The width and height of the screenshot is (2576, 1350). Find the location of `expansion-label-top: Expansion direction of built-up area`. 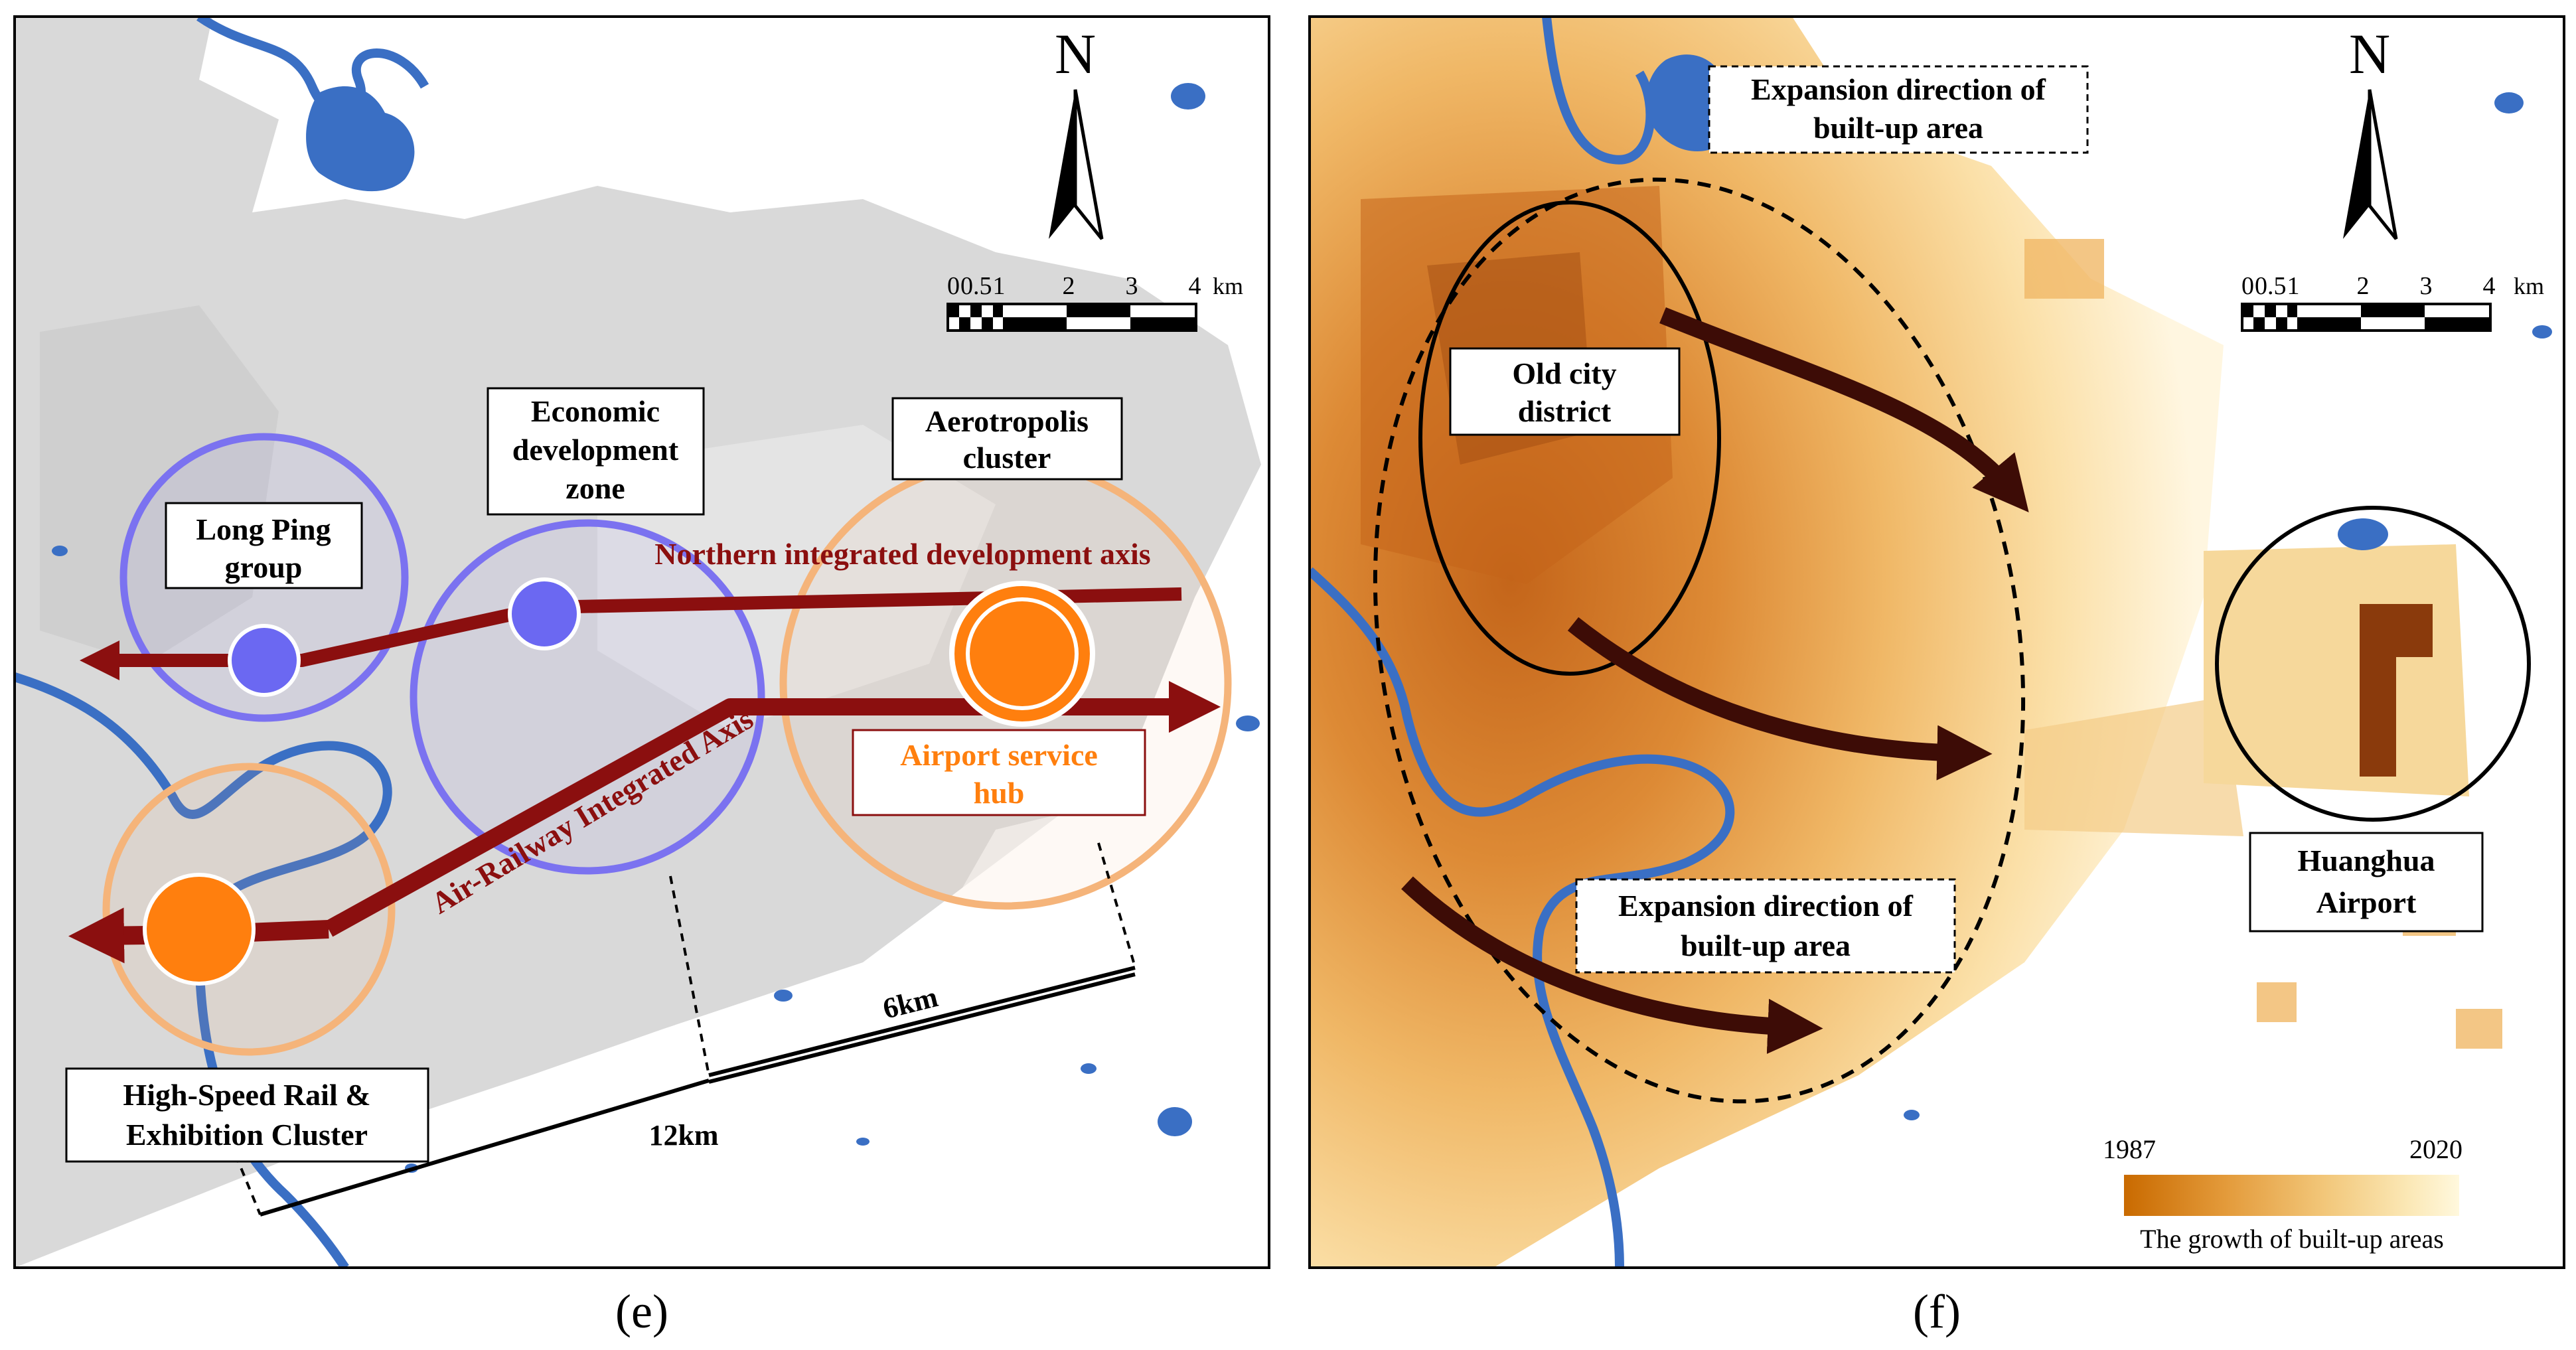

expansion-label-top: Expansion direction of built-up area is located at coordinates (1898, 109).